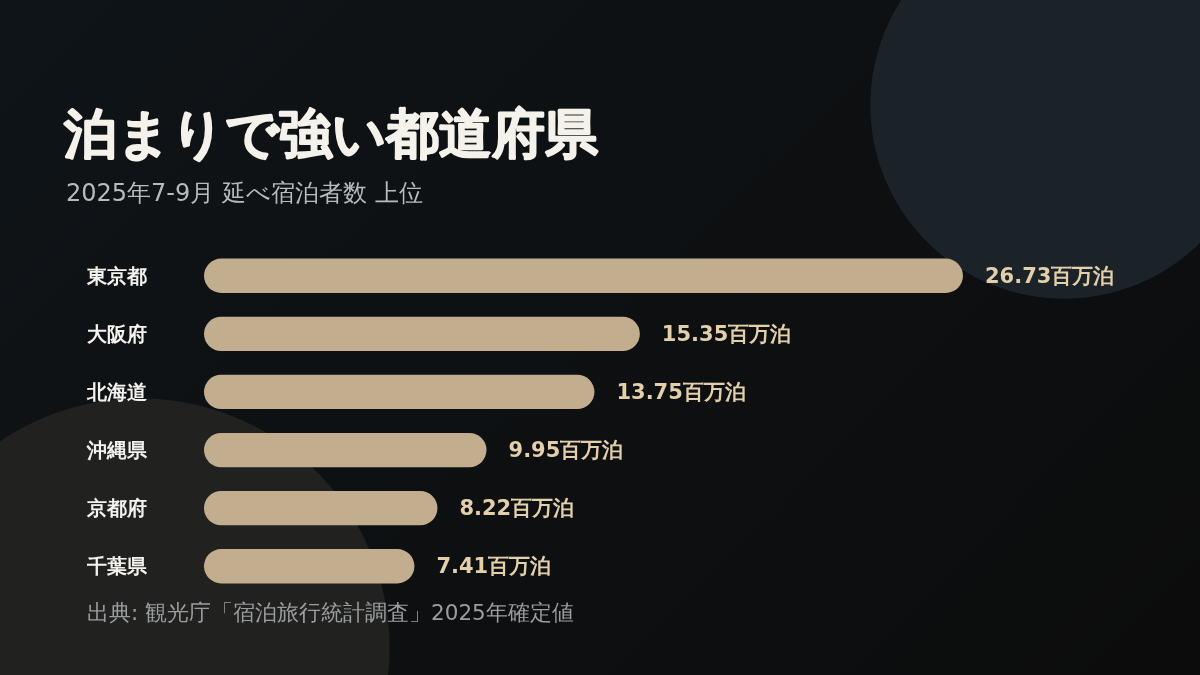  I want to click on y-tick-label: 千葉県, so click(117, 566).